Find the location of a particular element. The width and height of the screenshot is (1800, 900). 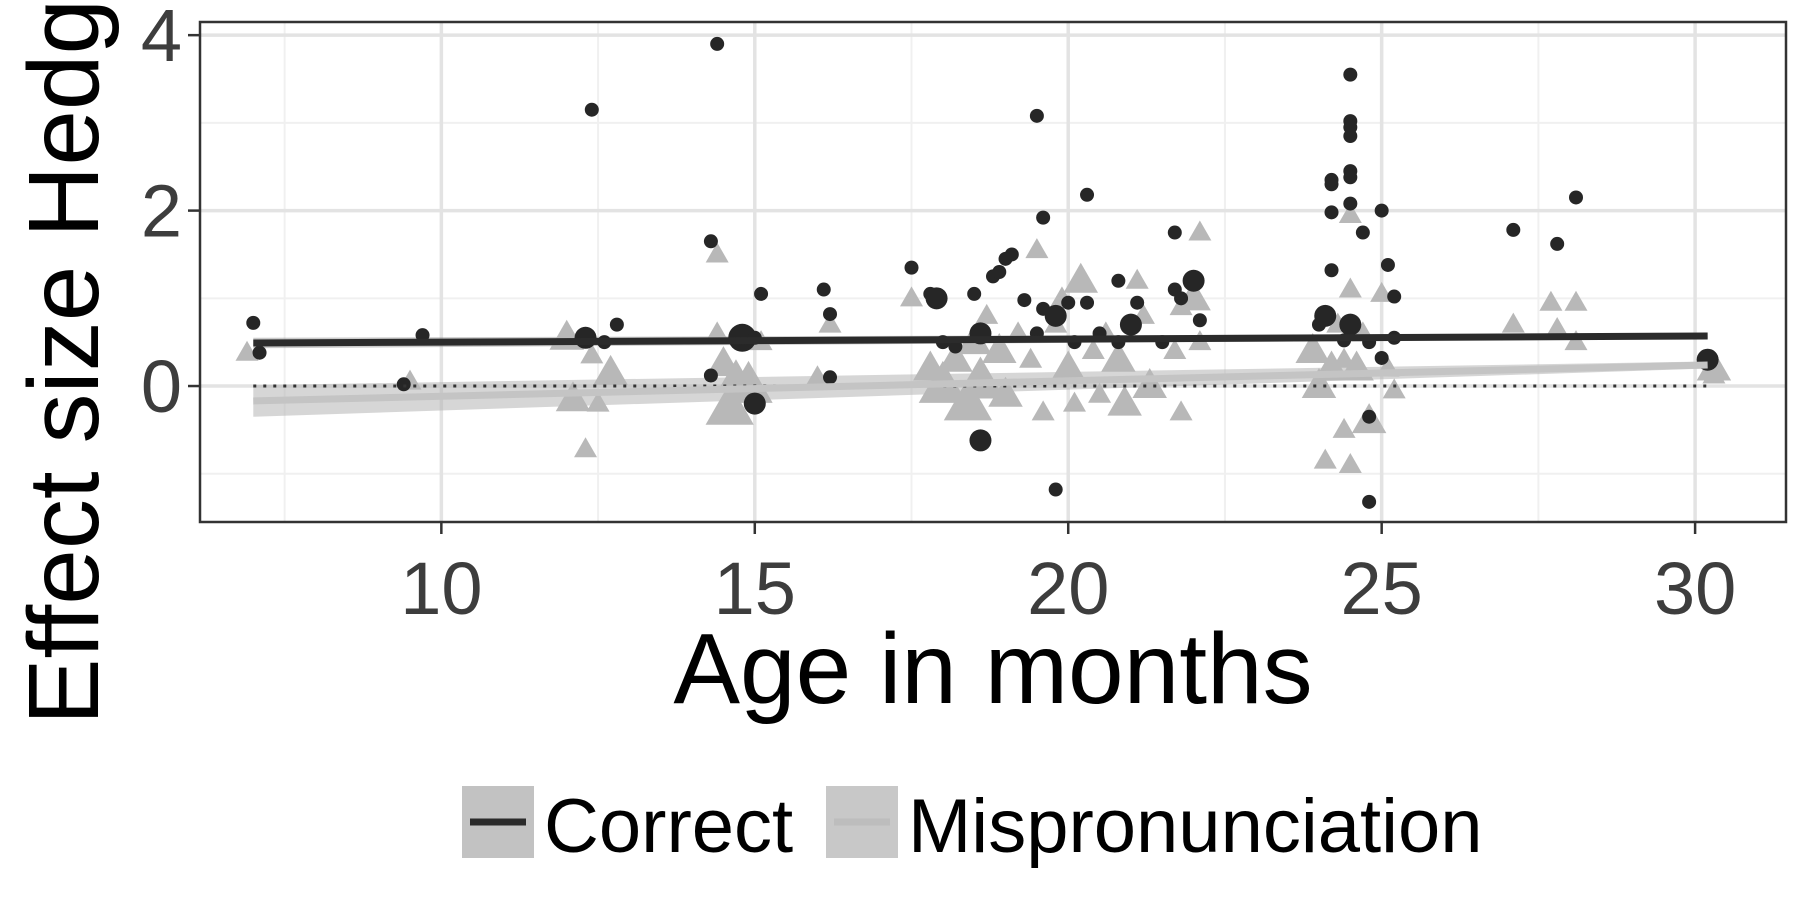

x-tick-label: 30 is located at coordinates (1695, 588).